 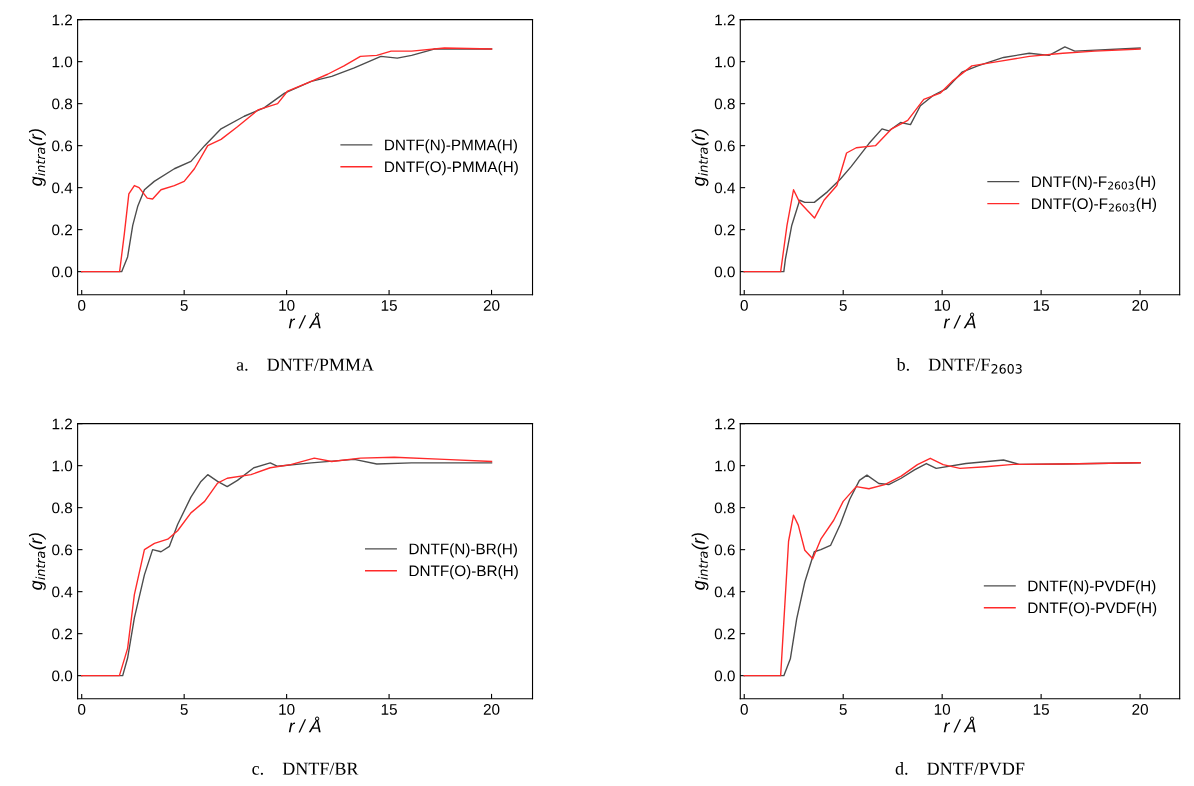 I want to click on legend-label: DNTF(N)-F$_{2603}$(H), so click(x=1094, y=183).